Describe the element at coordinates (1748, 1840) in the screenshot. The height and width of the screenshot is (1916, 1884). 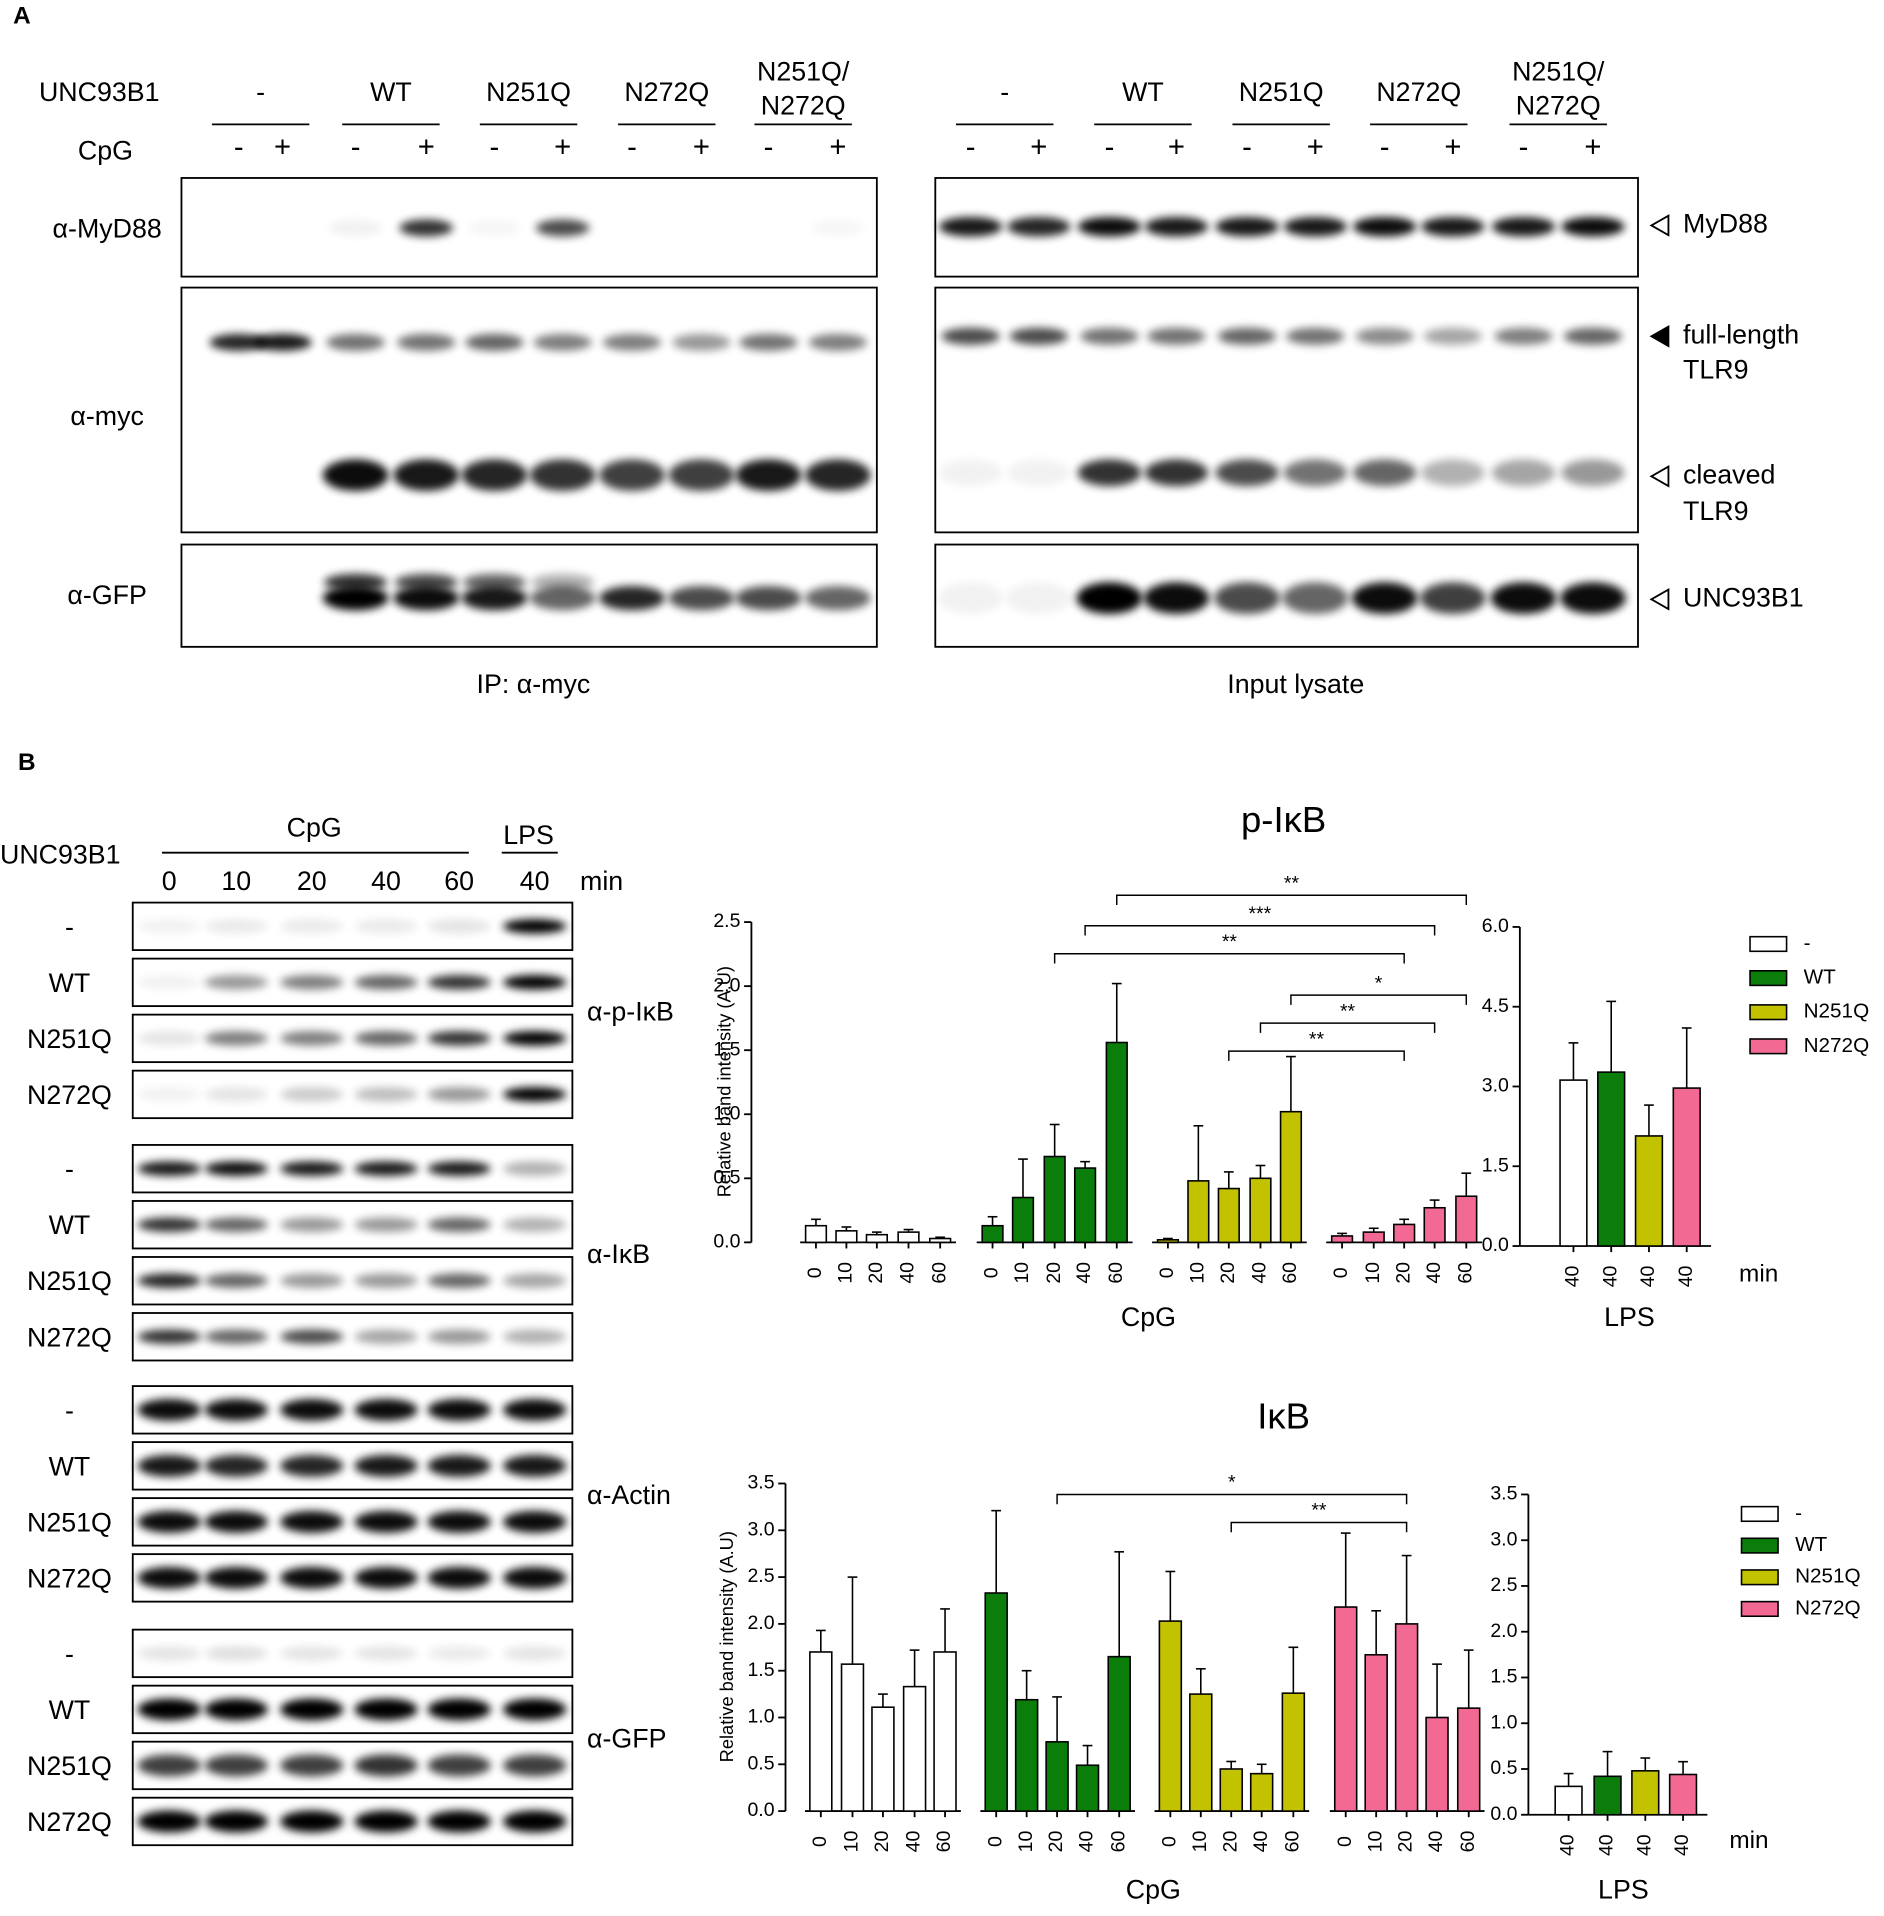
I see `x-unit-label: min` at that location.